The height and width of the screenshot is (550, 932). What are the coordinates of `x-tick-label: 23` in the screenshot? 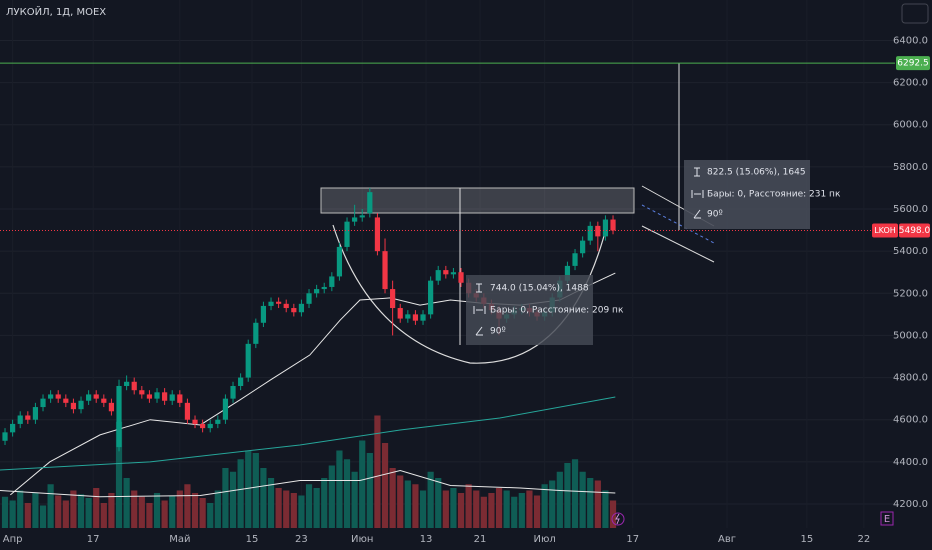 It's located at (301, 539).